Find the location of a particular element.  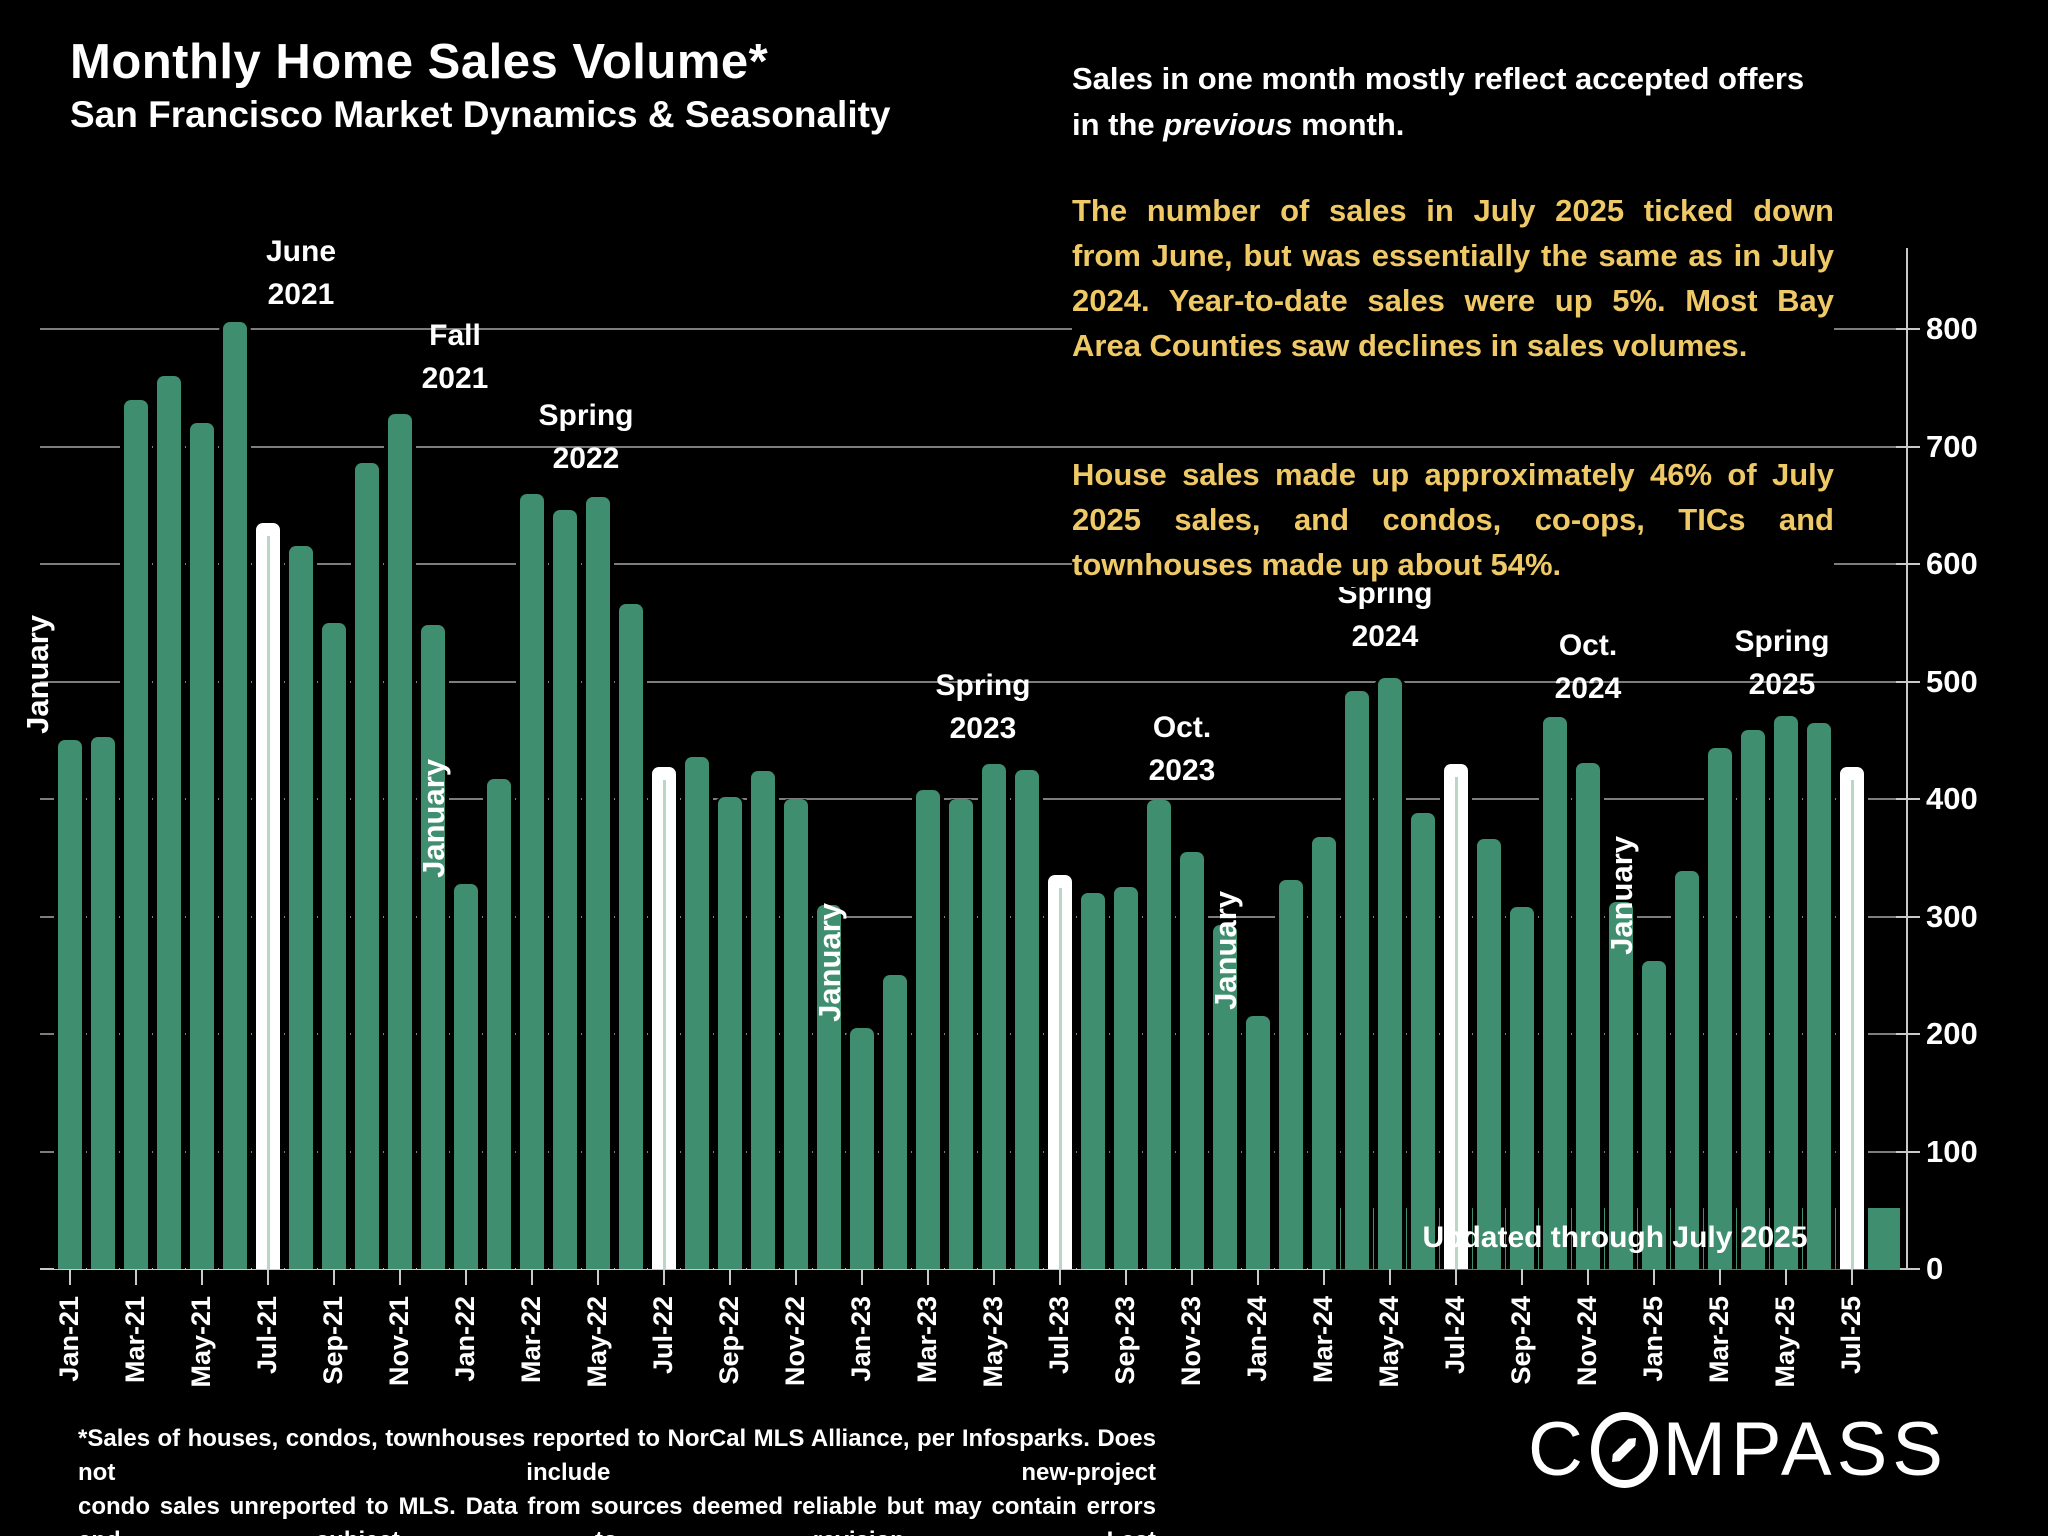

x-axis-label-Jan-23: Jan-23 is located at coordinates (861, 1339).